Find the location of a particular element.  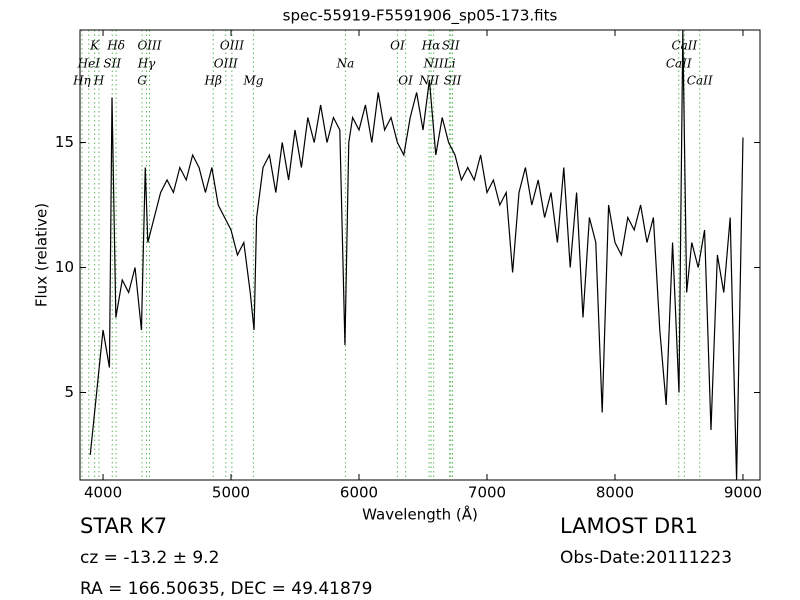

line-label: Na is located at coordinates (345, 64).